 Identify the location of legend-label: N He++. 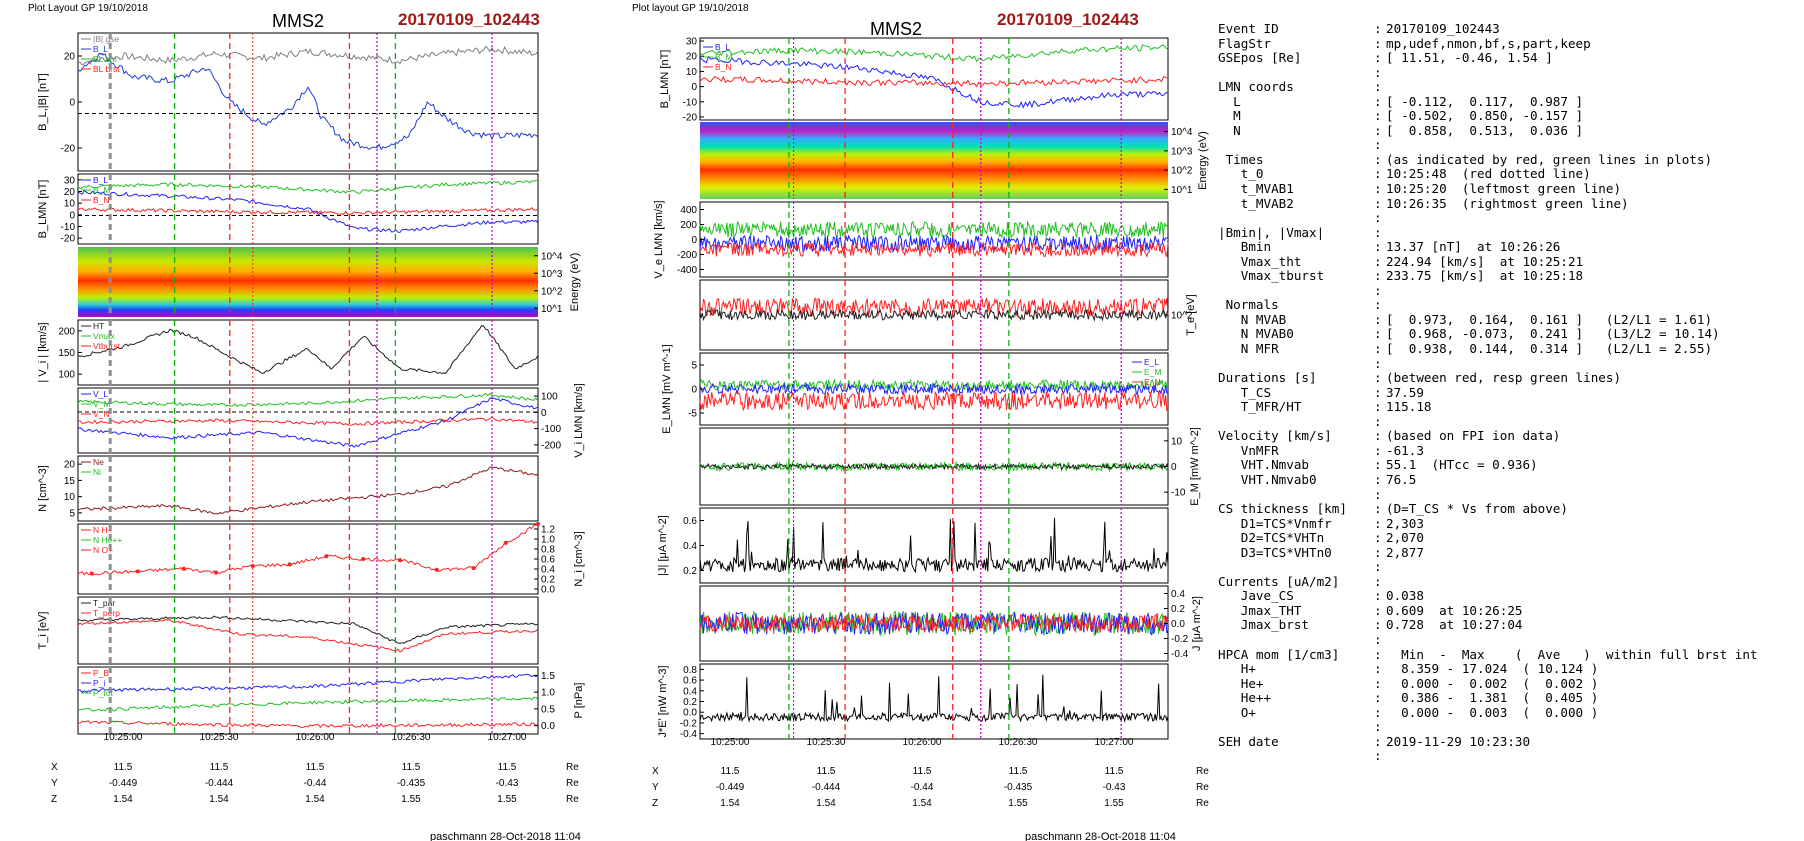
(107, 540).